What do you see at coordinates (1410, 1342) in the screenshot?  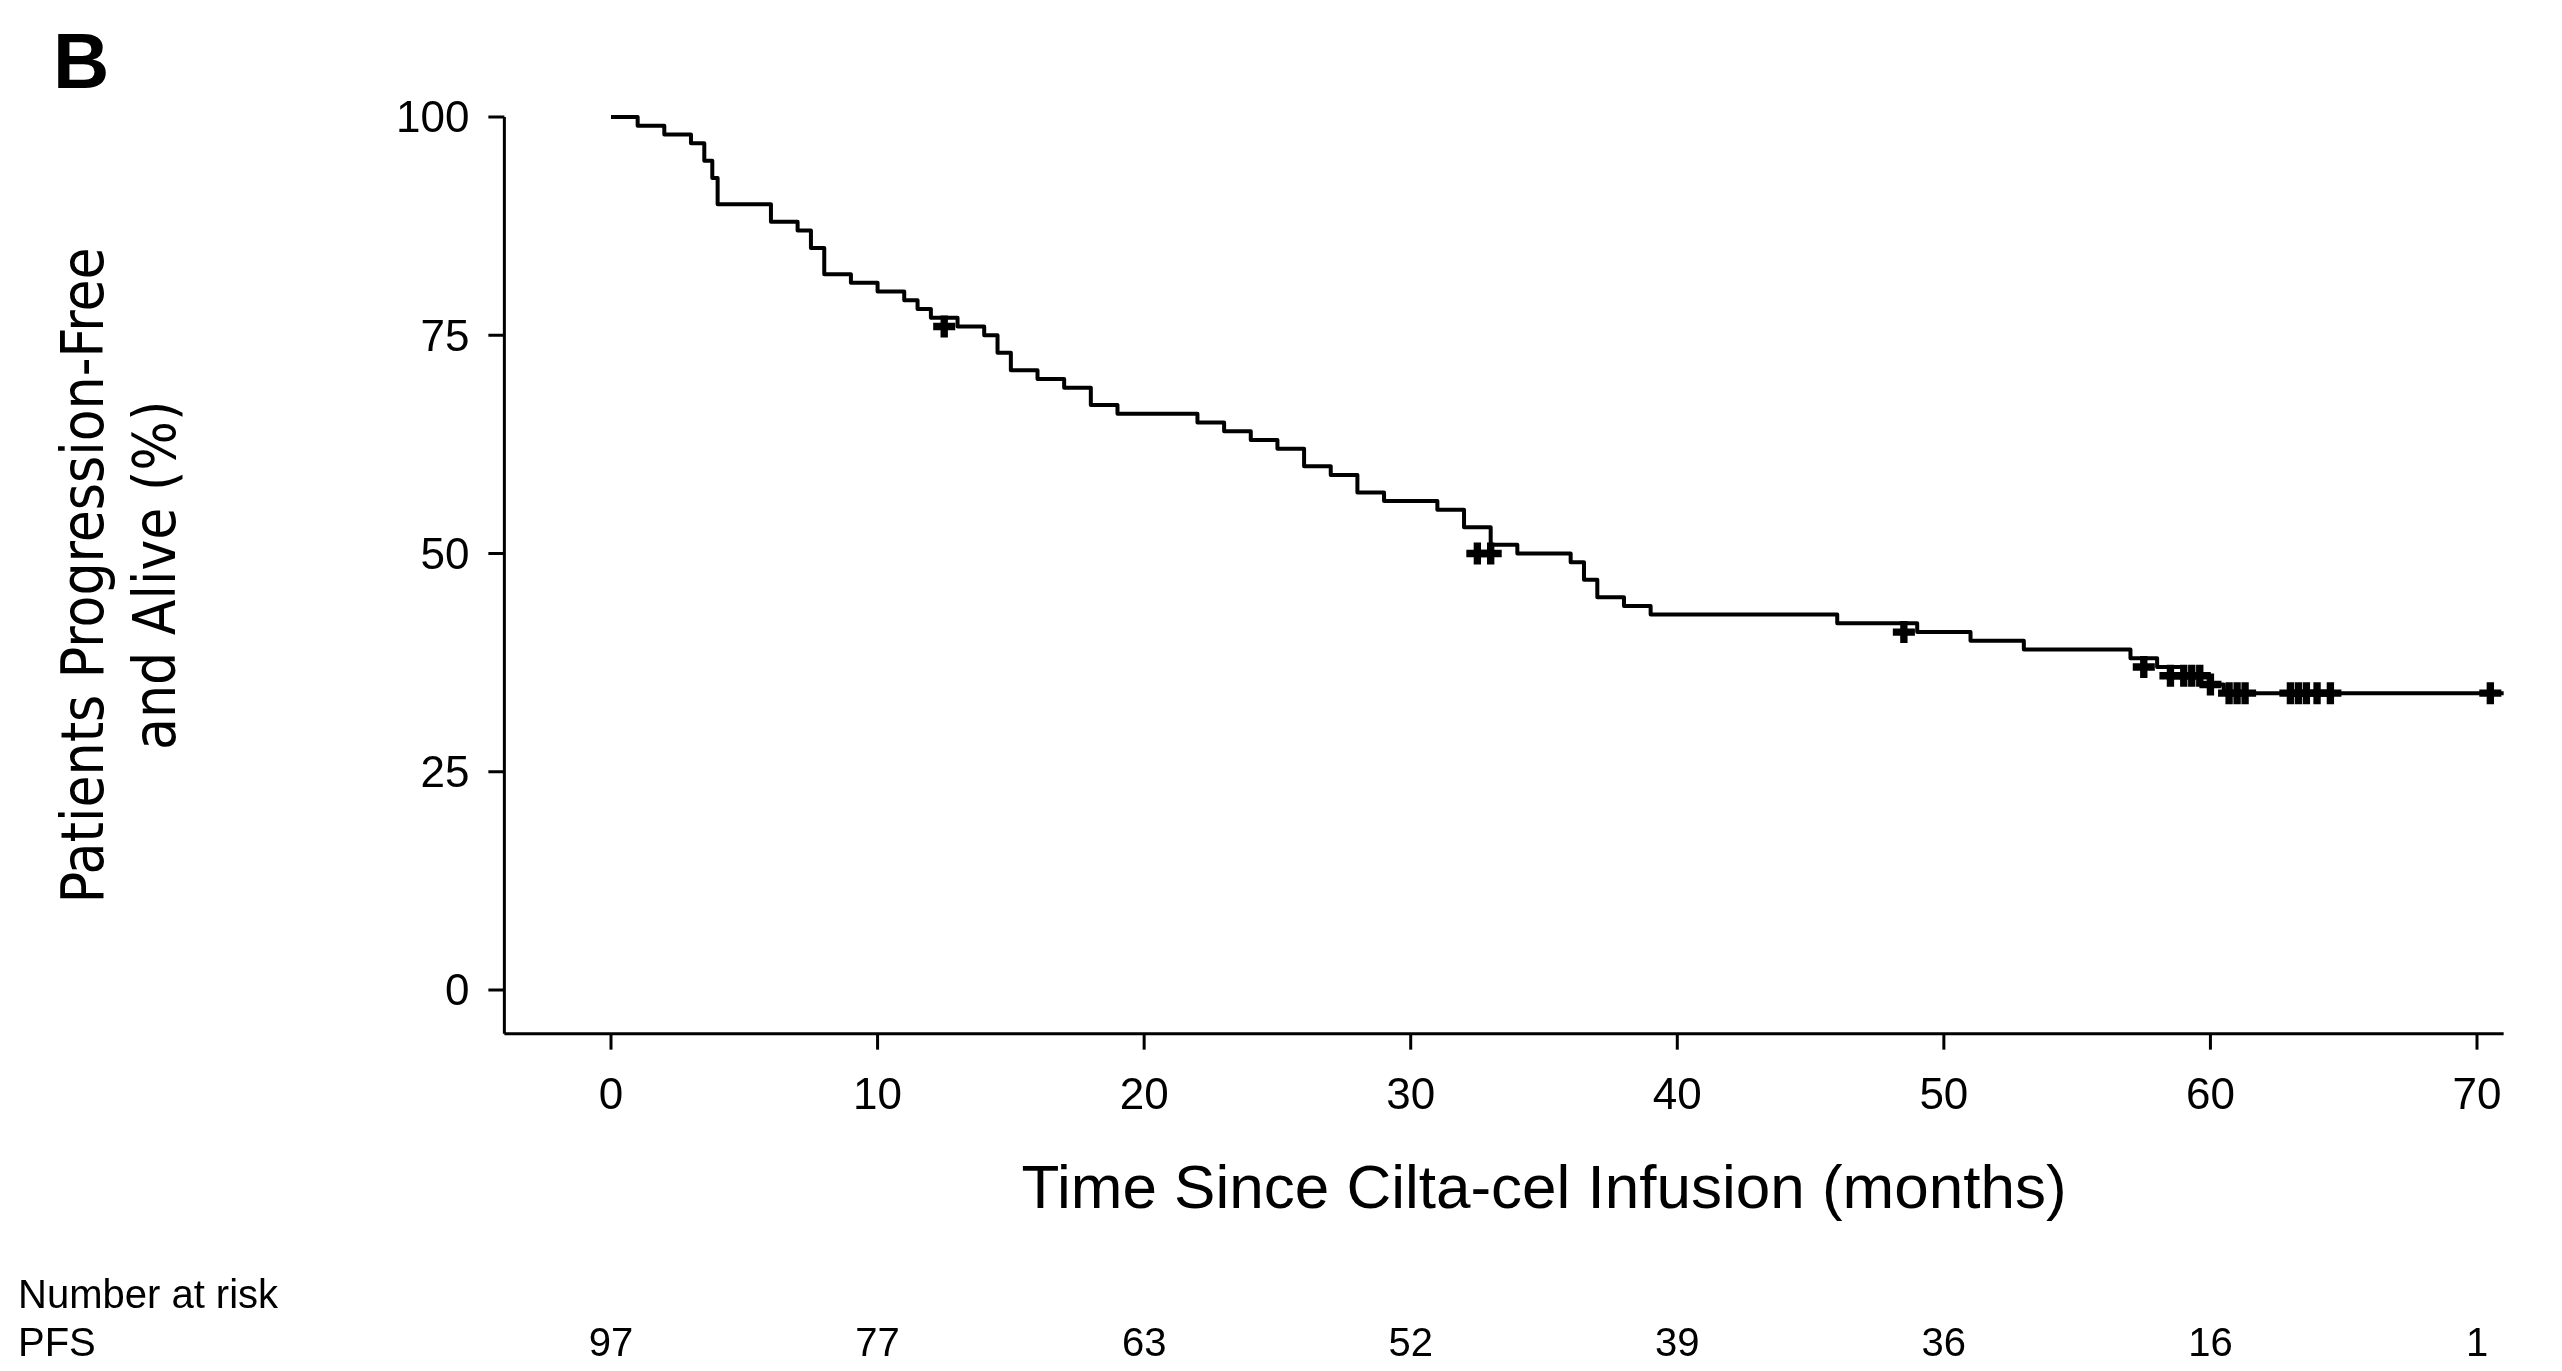 I see `text: 52` at bounding box center [1410, 1342].